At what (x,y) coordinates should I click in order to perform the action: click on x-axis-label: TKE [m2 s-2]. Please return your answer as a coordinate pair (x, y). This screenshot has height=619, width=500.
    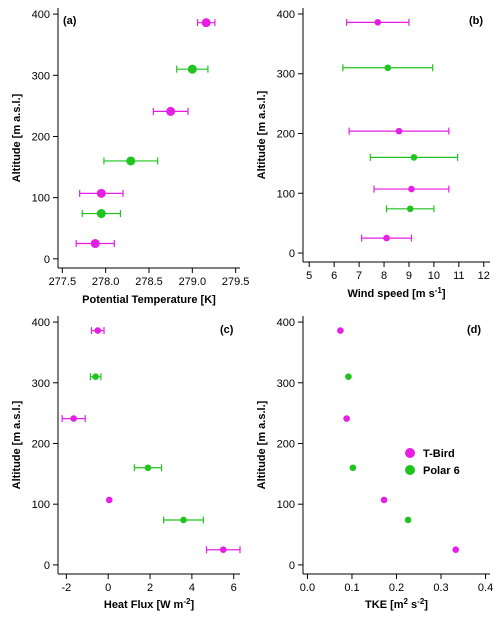
    Looking at the image, I should click on (396, 604).